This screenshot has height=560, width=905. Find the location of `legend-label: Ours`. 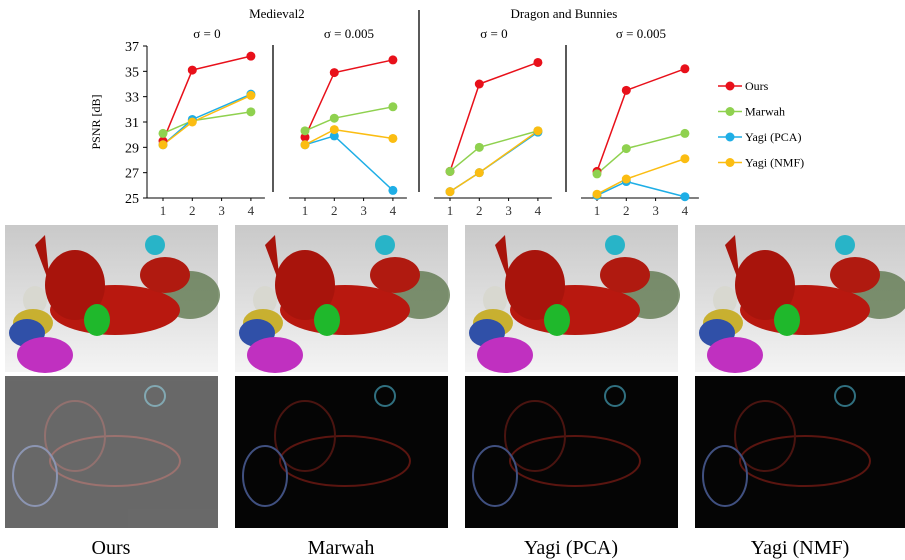

legend-label: Ours is located at coordinates (757, 86).